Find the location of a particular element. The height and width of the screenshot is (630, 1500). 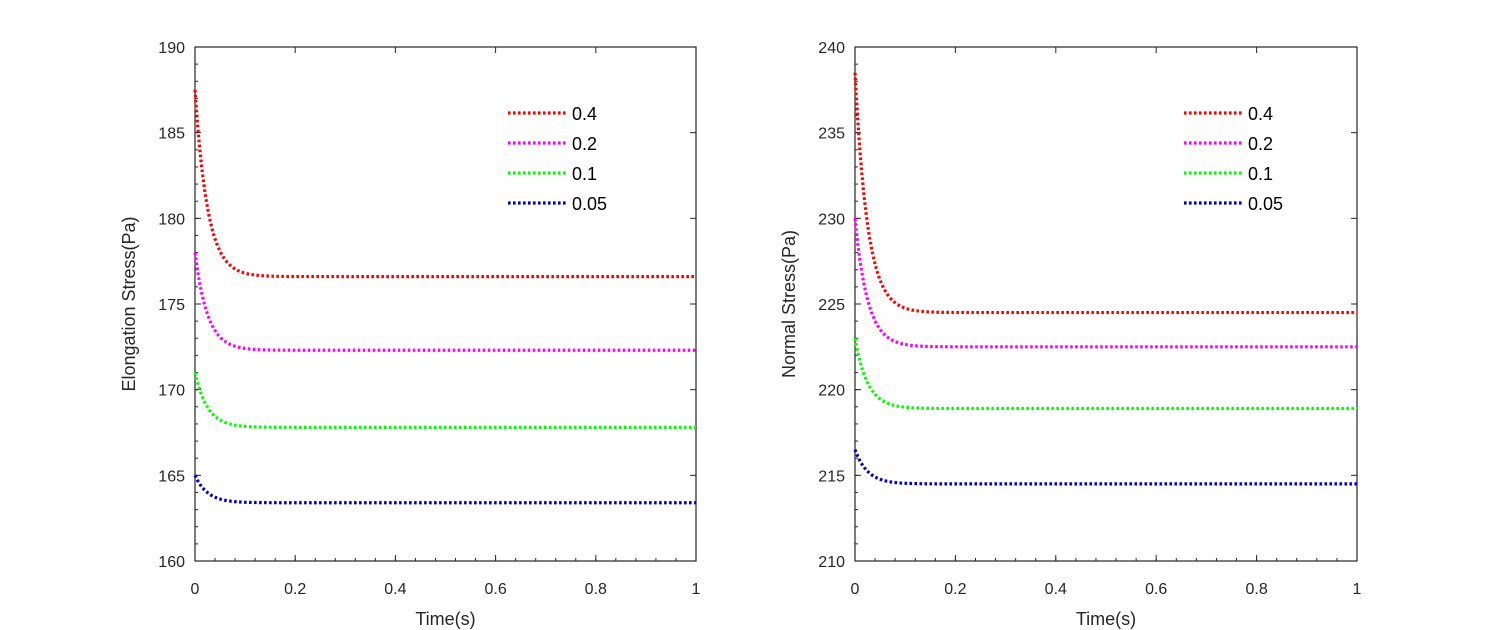

y-tick-label: 215 is located at coordinates (831, 476).